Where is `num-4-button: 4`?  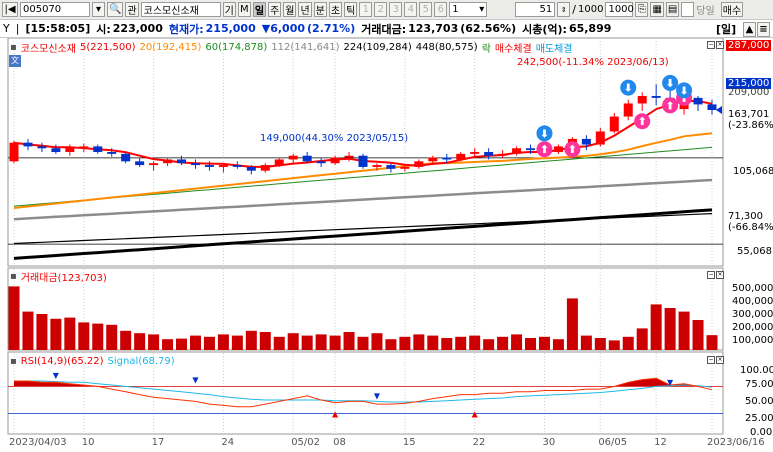 num-4-button: 4 is located at coordinates (411, 9).